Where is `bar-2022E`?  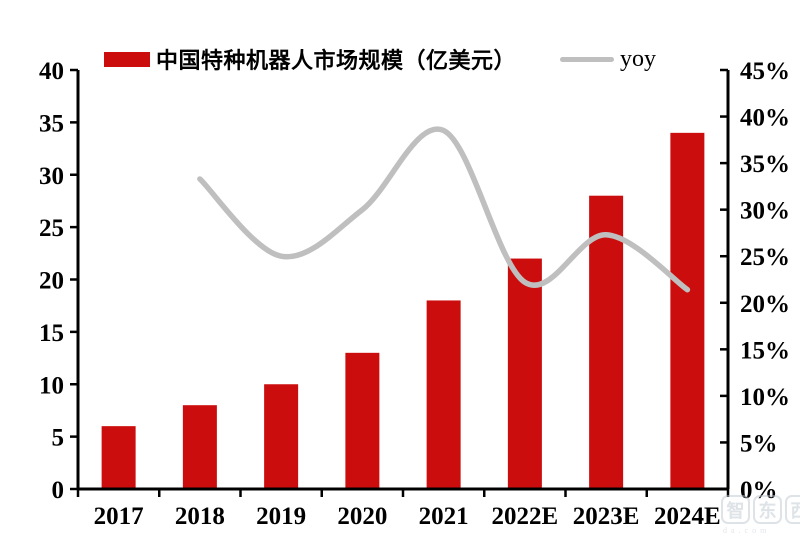
bar-2022E is located at coordinates (524, 373).